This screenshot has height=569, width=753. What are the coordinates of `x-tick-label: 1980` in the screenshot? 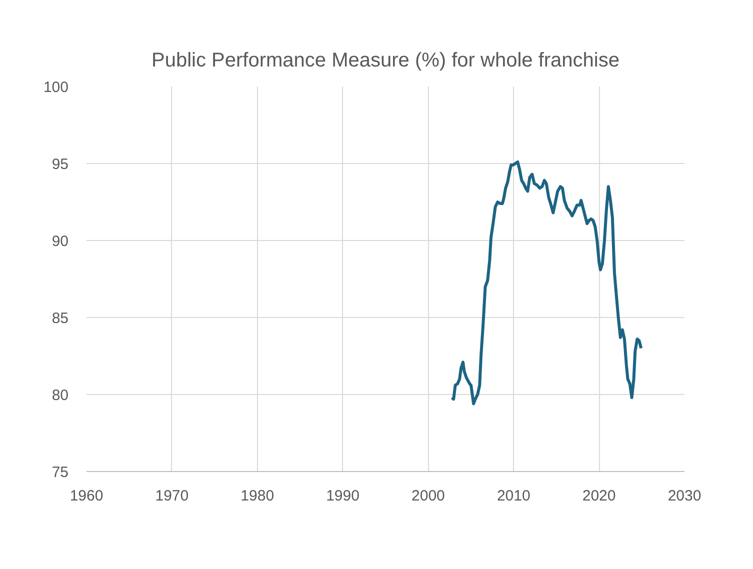 It's located at (257, 496).